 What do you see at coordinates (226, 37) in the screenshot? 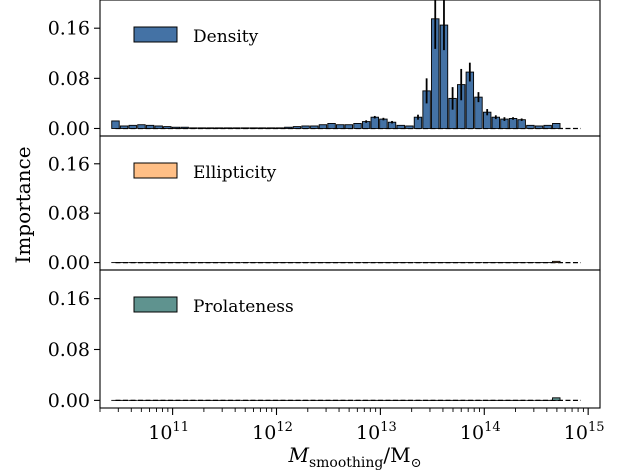
I see `legend-label: Density` at bounding box center [226, 37].